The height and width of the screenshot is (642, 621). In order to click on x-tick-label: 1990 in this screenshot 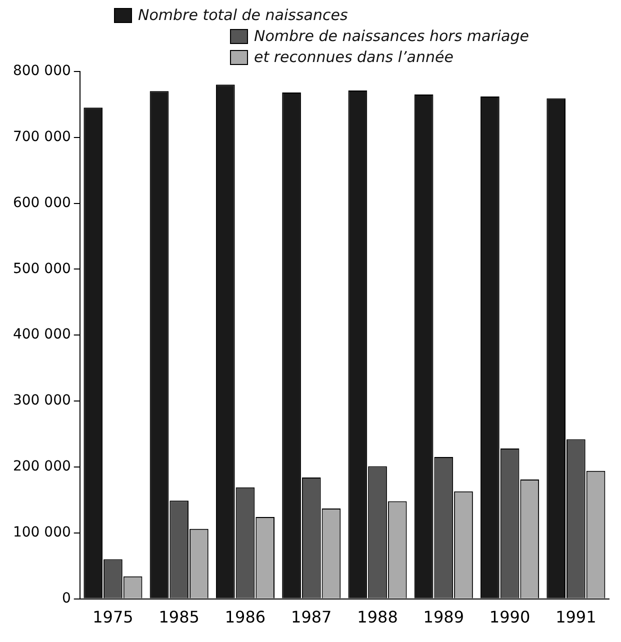, I will do `click(509, 617)`.